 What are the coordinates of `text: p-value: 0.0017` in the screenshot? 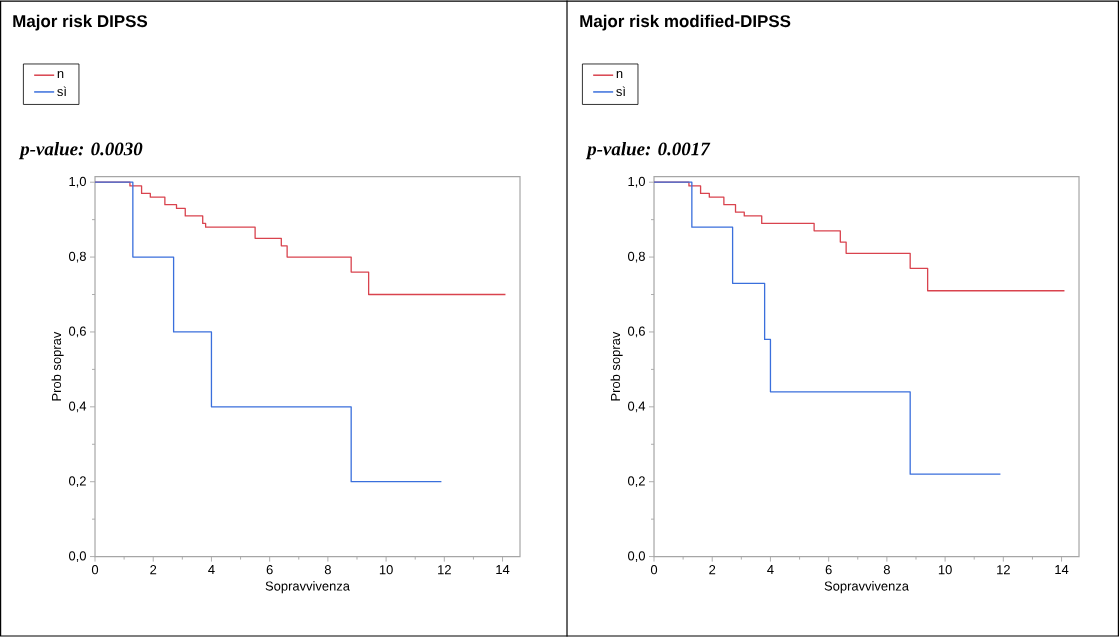 It's located at (648, 150).